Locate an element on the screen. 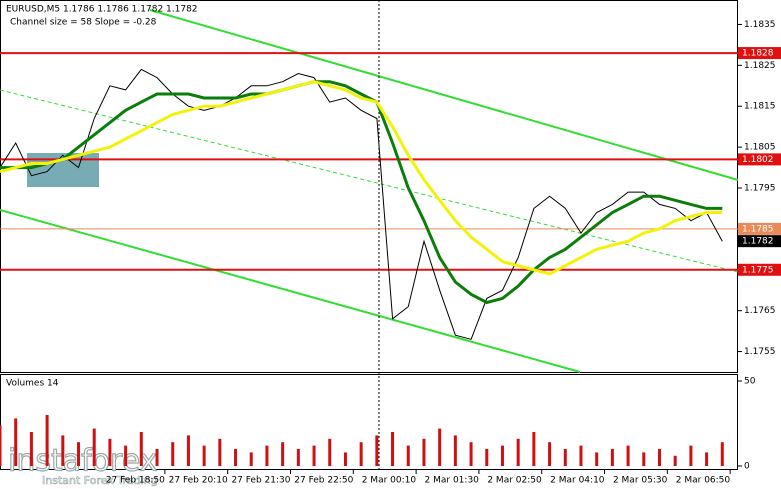 The width and height of the screenshot is (781, 489). x-tick-label: 2 Mar 02:50 is located at coordinates (514, 481).